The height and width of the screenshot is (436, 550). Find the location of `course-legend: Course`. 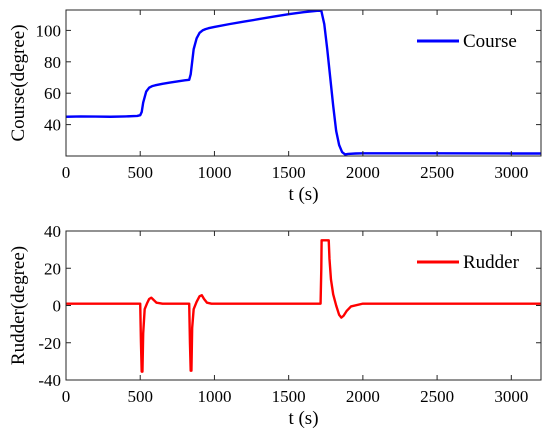

course-legend: Course is located at coordinates (470, 41).